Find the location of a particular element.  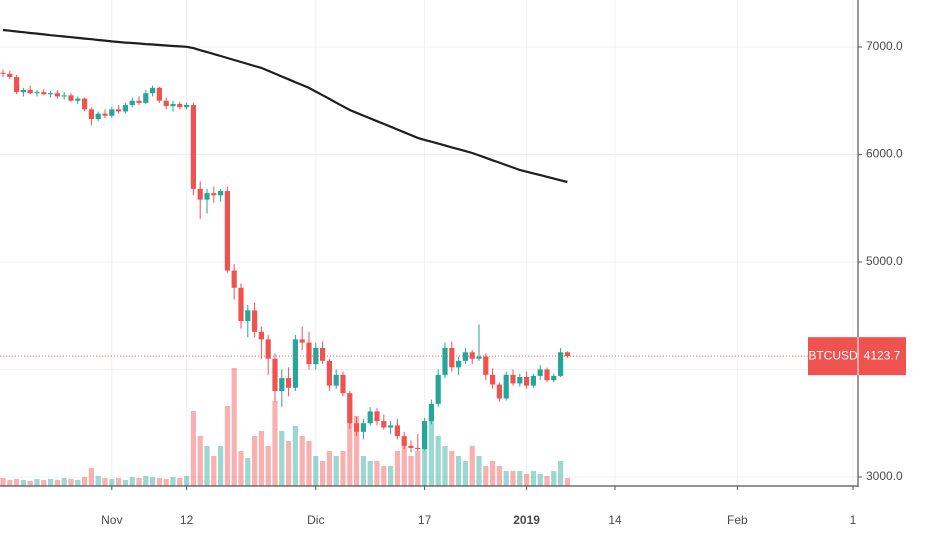

x-tick-label: Feb is located at coordinates (737, 520).